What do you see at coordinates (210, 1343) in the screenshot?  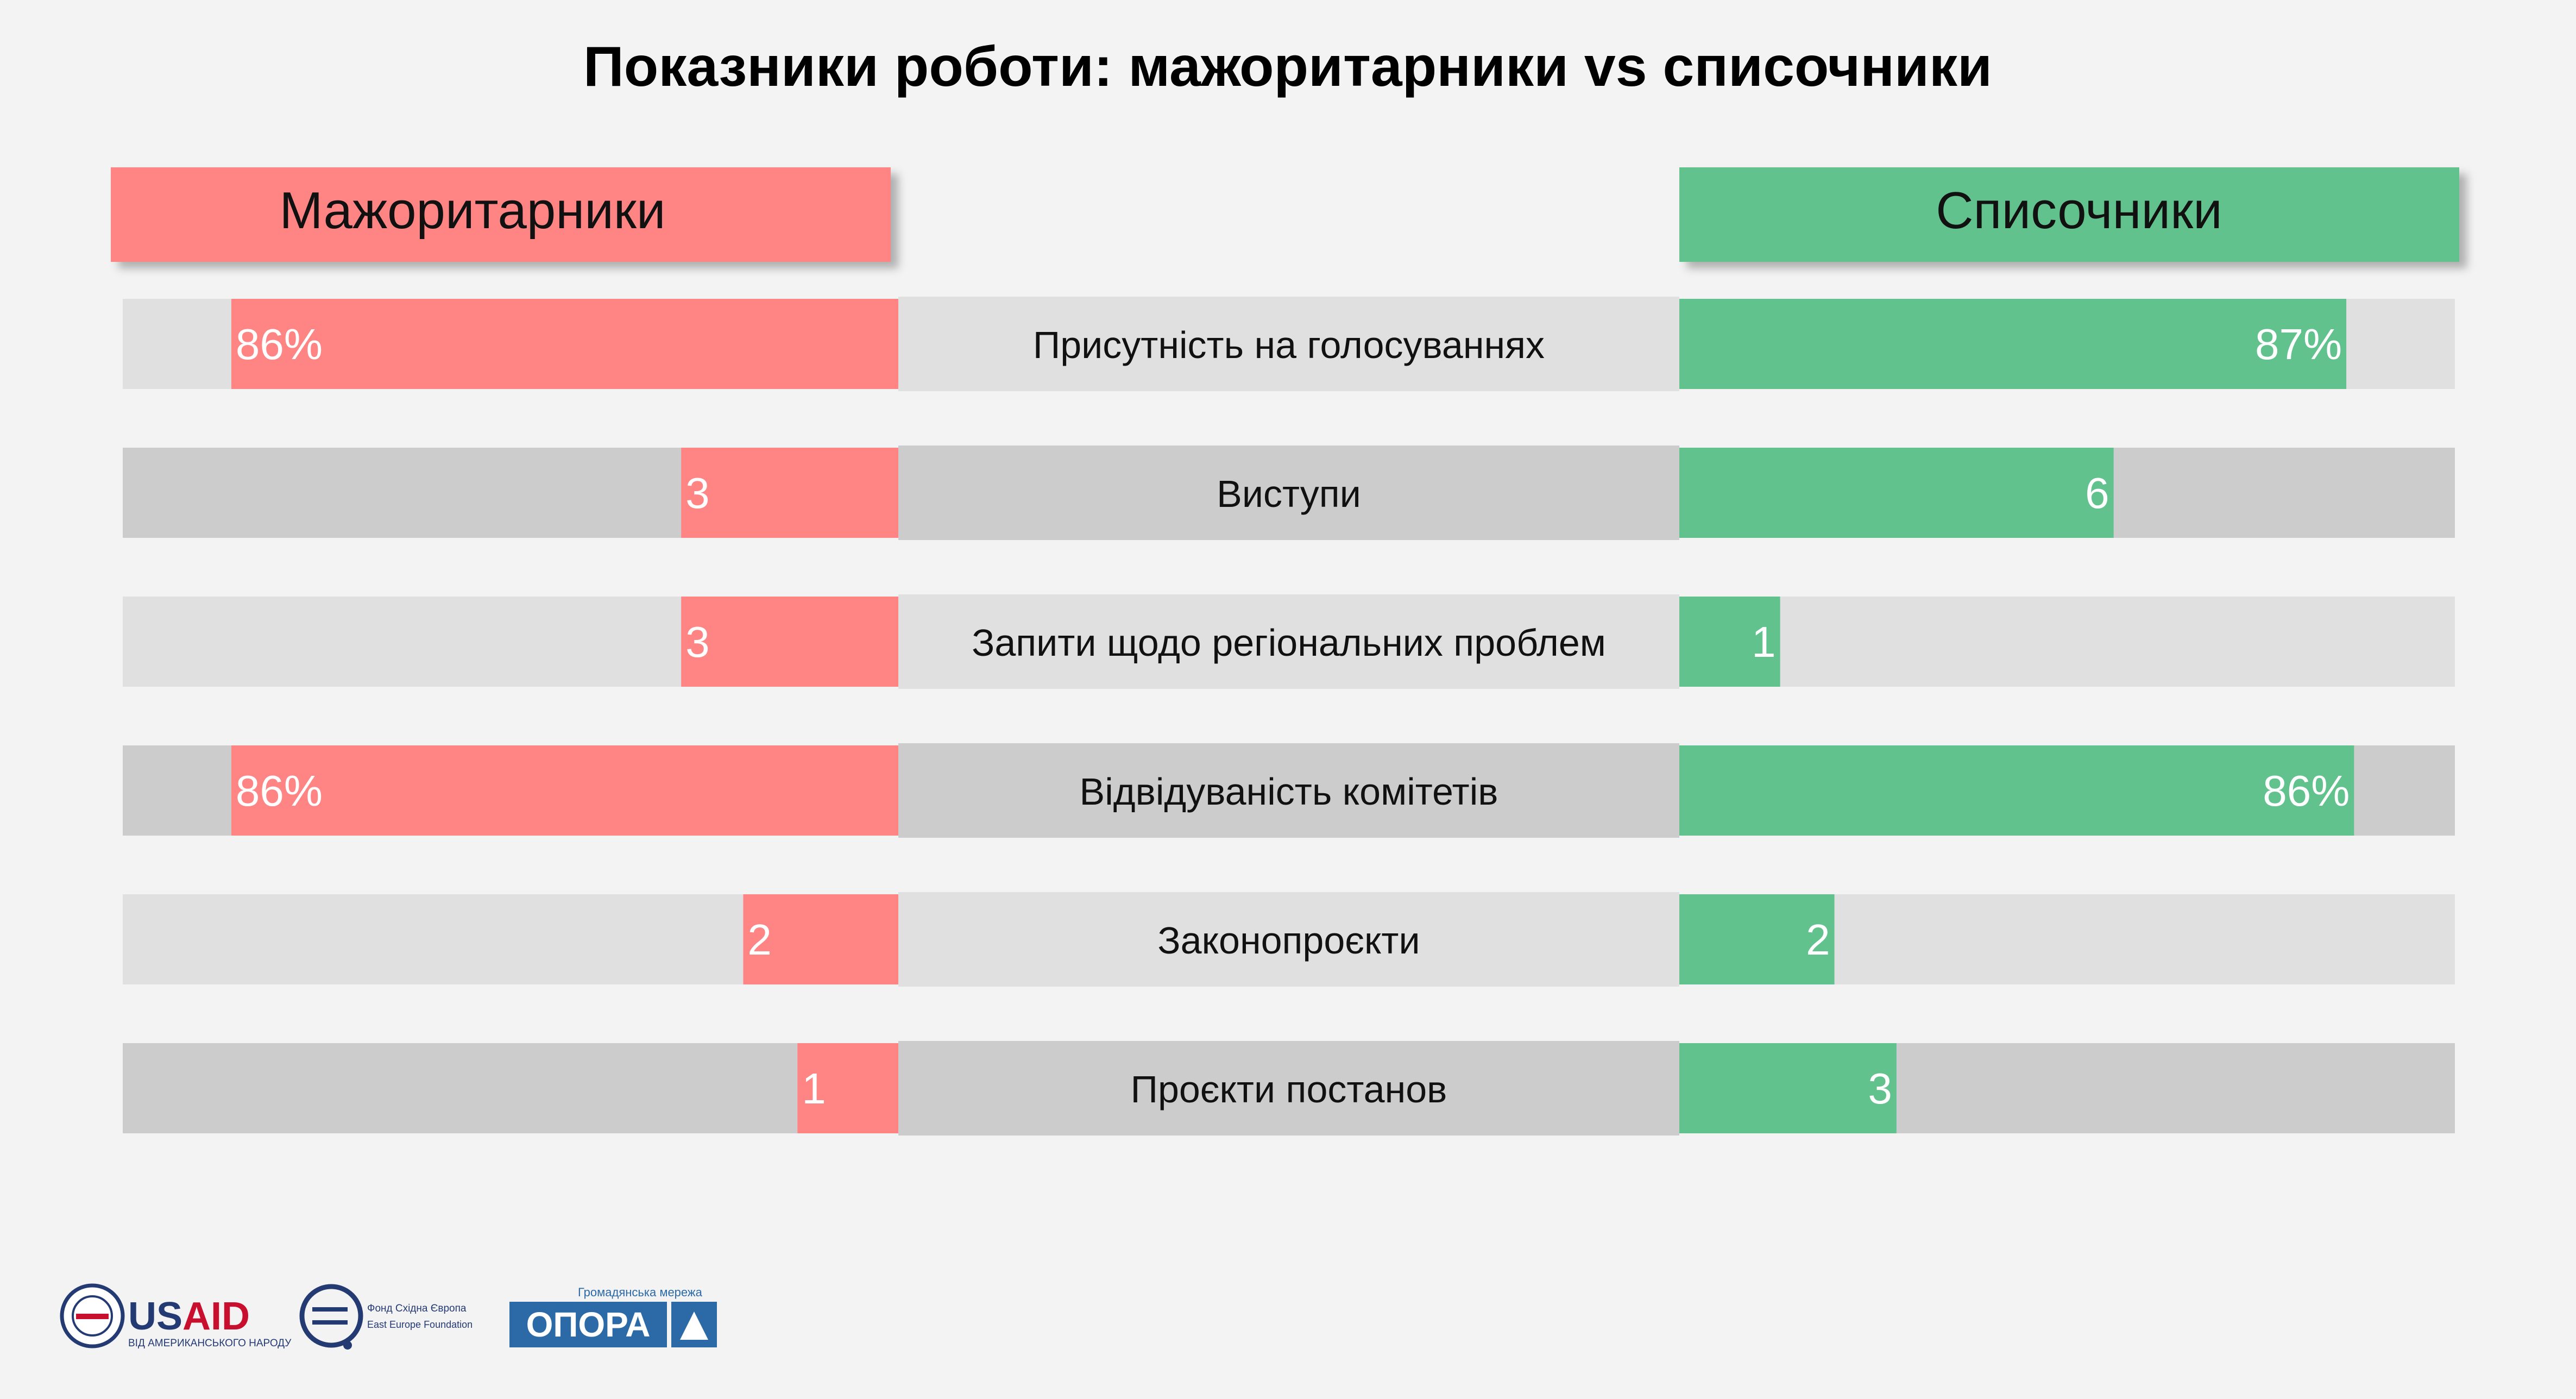 I see `usaid-sub: ВІД АМЕРИКАНСЬКОГО НАРОДУ` at bounding box center [210, 1343].